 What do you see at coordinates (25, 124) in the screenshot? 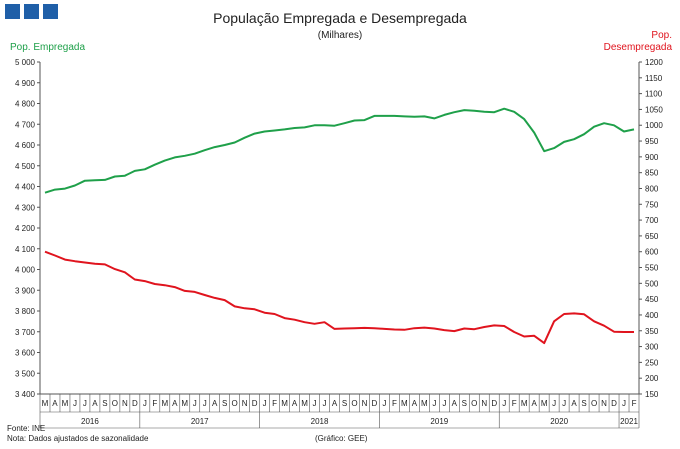
I see `left-tick-label: 4 700` at bounding box center [25, 124].